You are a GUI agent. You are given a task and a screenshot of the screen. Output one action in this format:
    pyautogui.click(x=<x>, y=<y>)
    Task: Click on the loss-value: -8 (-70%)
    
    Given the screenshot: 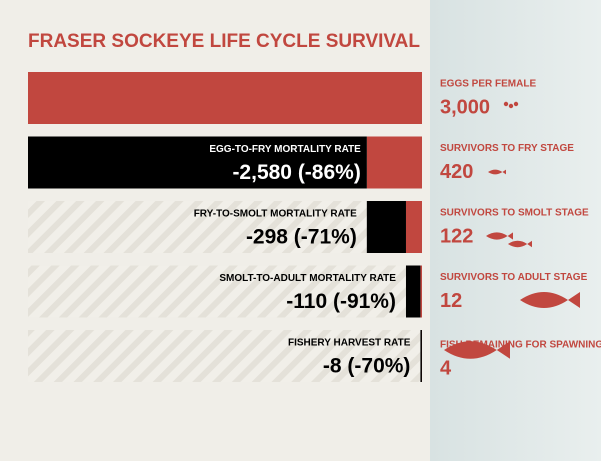 What is the action you would take?
    pyautogui.click(x=367, y=366)
    